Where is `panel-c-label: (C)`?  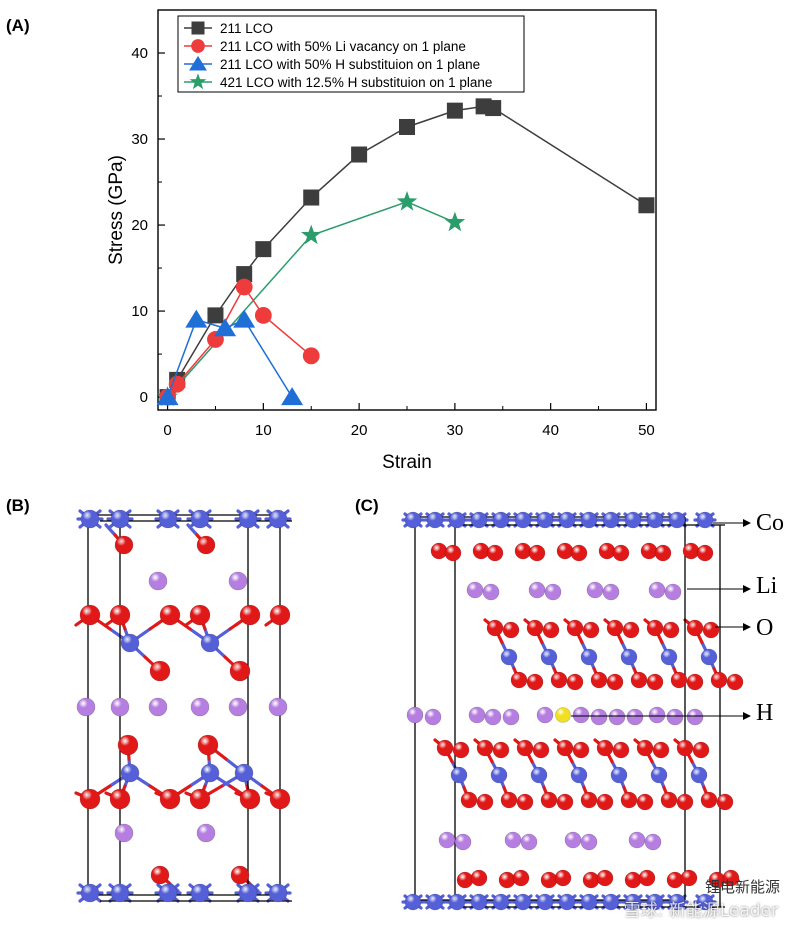
panel-c-label: (C) is located at coordinates (367, 505).